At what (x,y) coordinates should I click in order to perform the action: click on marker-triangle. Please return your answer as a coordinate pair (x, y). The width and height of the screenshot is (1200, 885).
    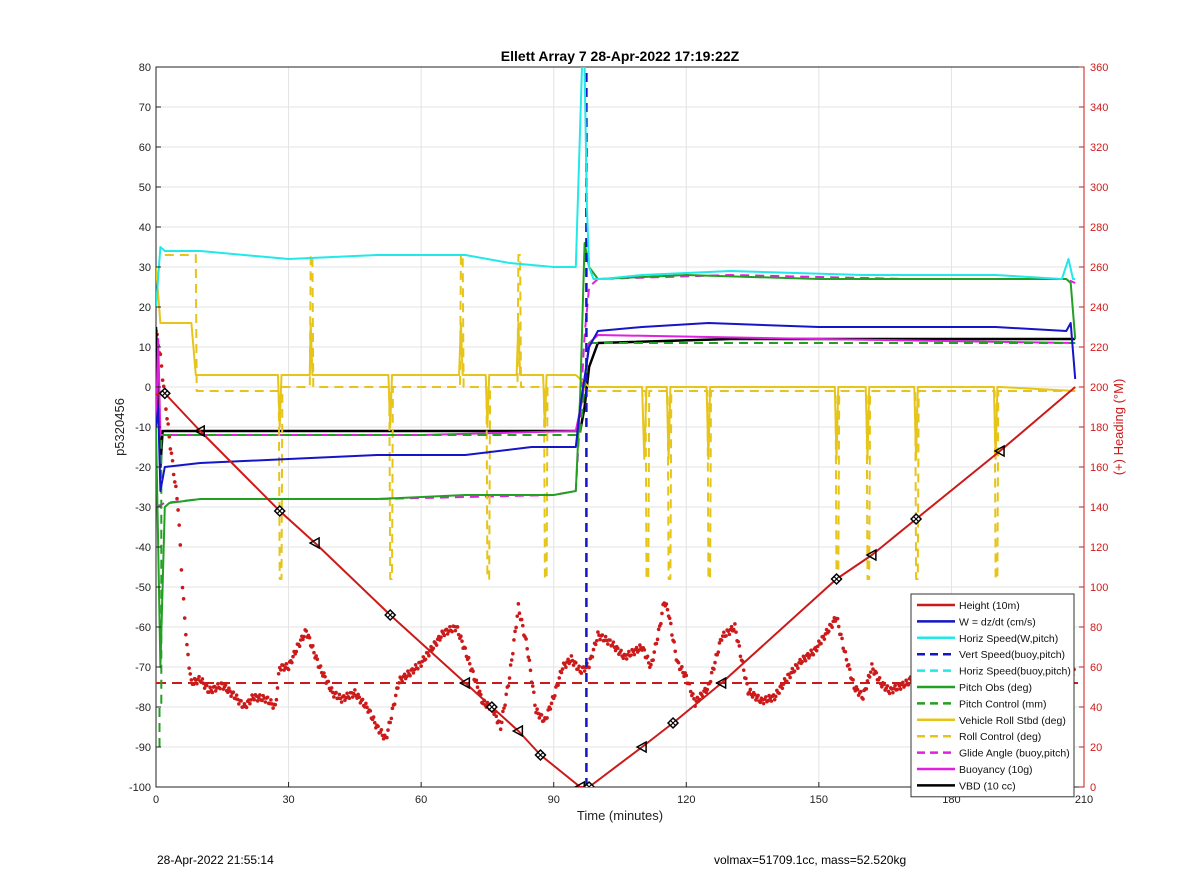
    Looking at the image, I should click on (641, 747).